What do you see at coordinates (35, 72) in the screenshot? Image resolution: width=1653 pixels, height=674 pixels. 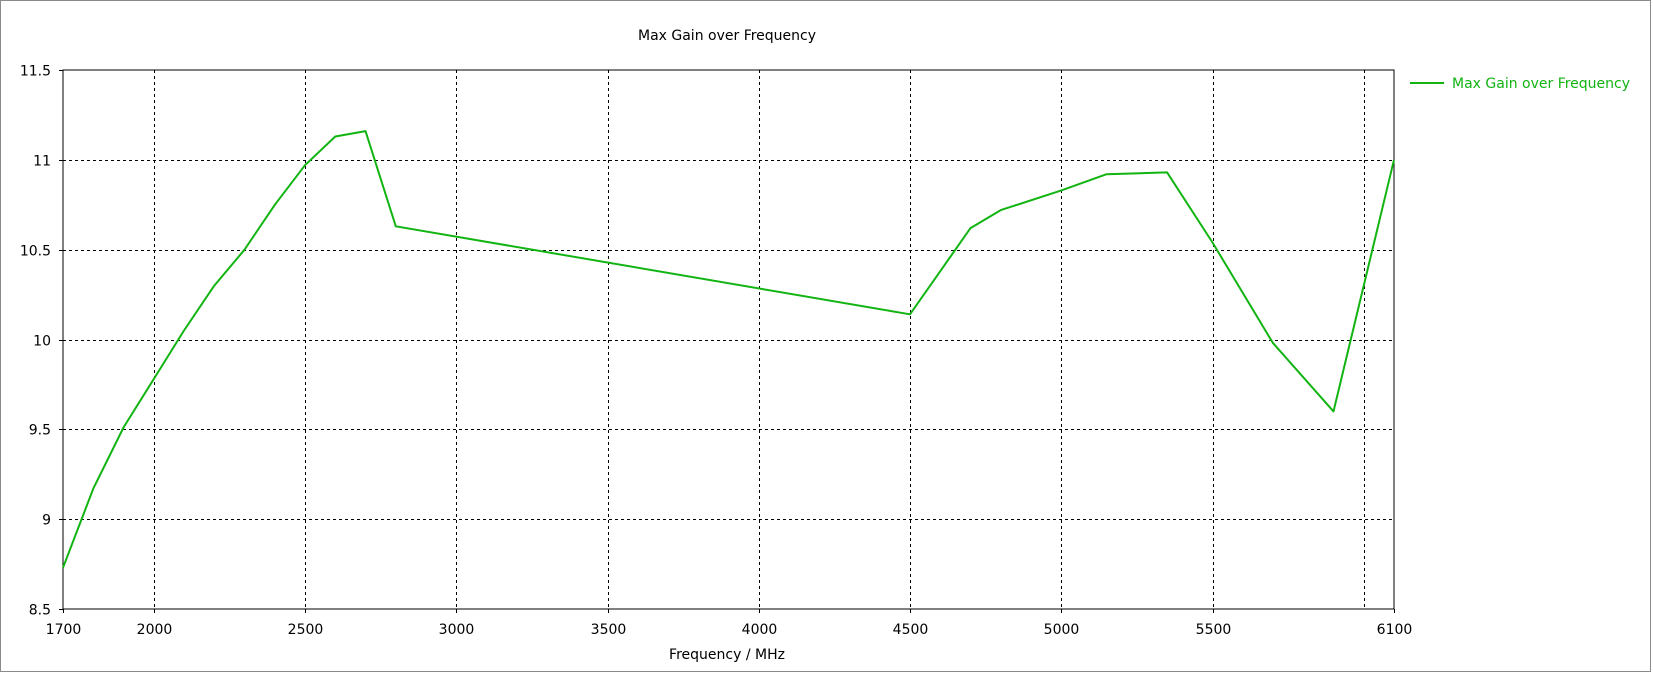 I see `y-tick-label: 11.5` at bounding box center [35, 72].